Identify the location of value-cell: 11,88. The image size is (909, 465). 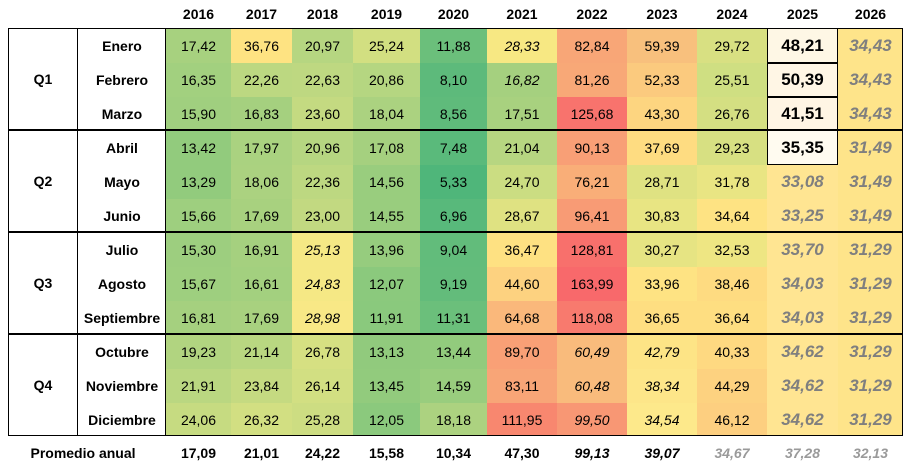
(453, 45).